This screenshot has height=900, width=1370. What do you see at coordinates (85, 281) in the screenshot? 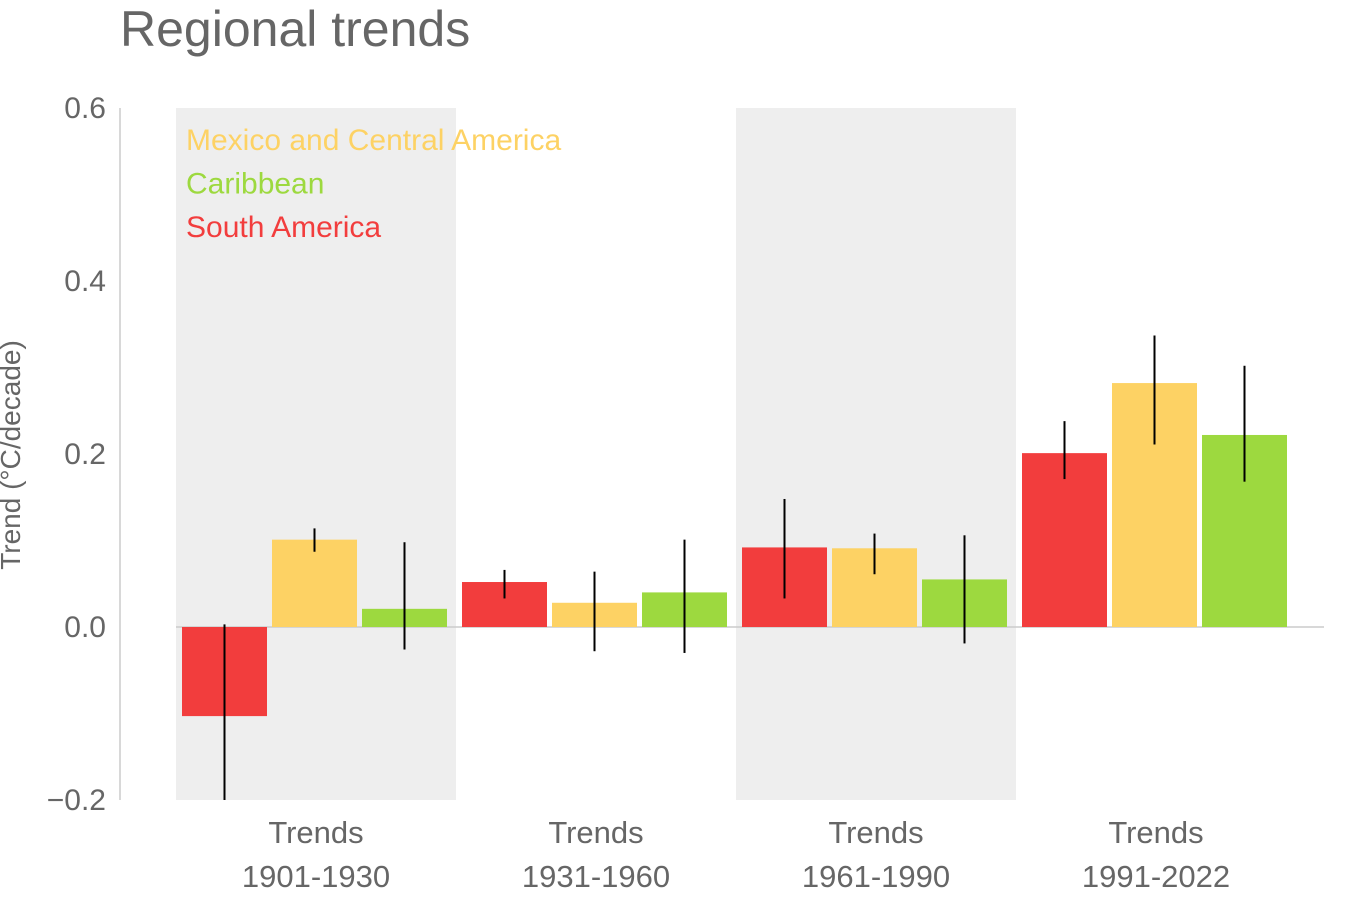
I see `y-tick-label: 0.4` at bounding box center [85, 281].